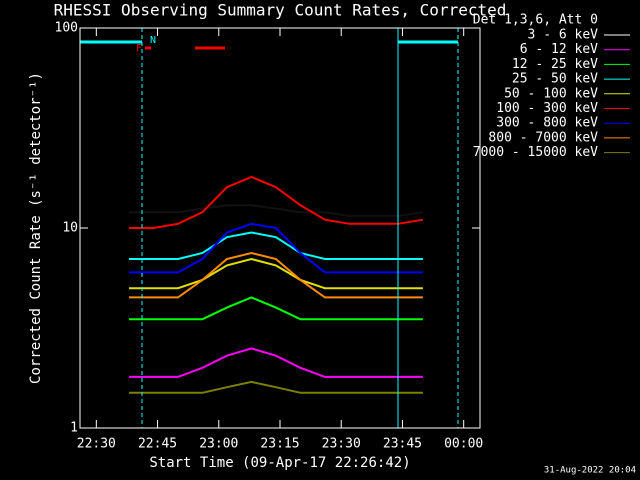 The width and height of the screenshot is (640, 480). What do you see at coordinates (279, 444) in the screenshot?
I see `x-tick-label: 23:15` at bounding box center [279, 444].